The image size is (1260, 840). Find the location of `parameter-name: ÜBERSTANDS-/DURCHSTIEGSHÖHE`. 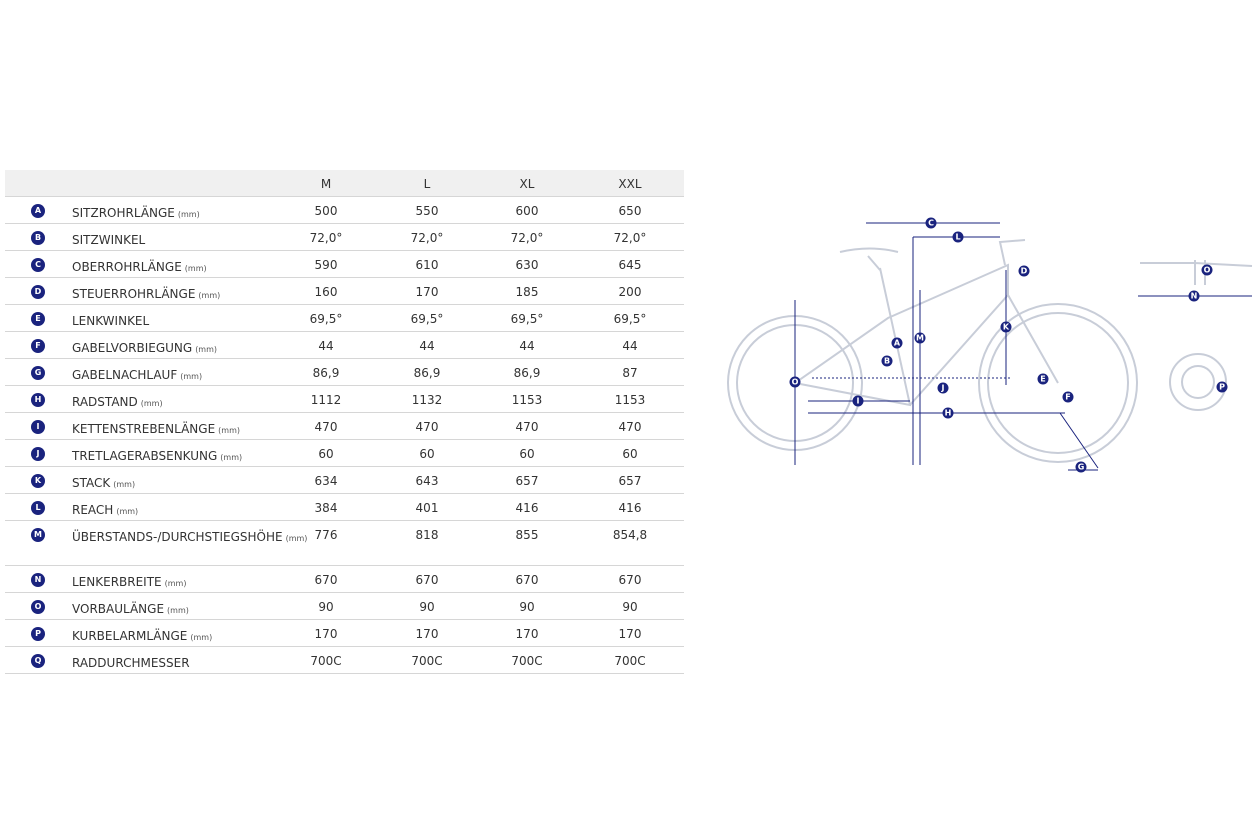

parameter-name: ÜBERSTANDS-/DURCHSTIEGSHÖHE is located at coordinates (177, 537).